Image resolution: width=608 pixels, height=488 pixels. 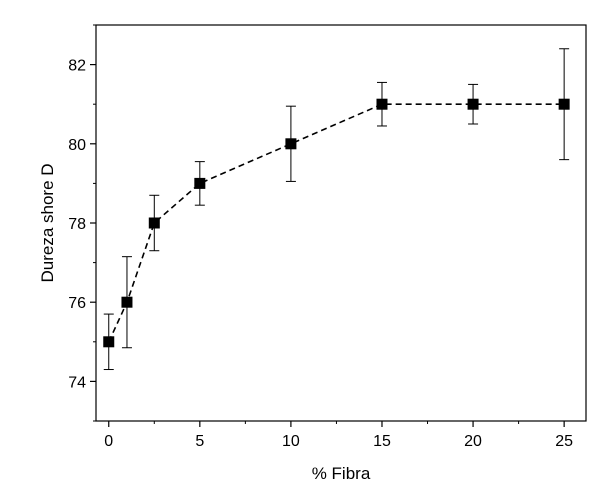 I want to click on x-tick-label: 15, so click(x=382, y=441).